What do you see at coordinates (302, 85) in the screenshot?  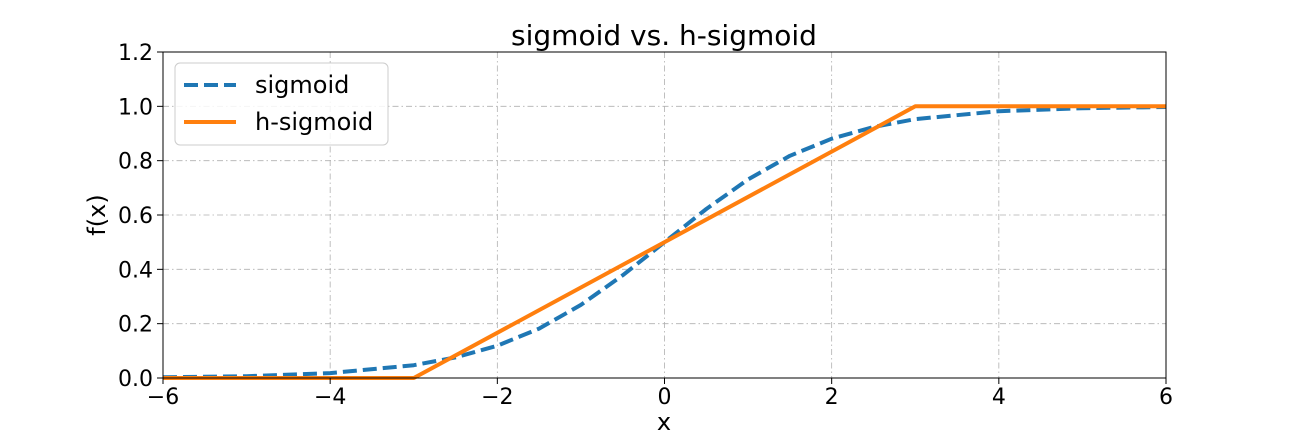 I see `legend-label-sigmoid: sigmoid` at bounding box center [302, 85].